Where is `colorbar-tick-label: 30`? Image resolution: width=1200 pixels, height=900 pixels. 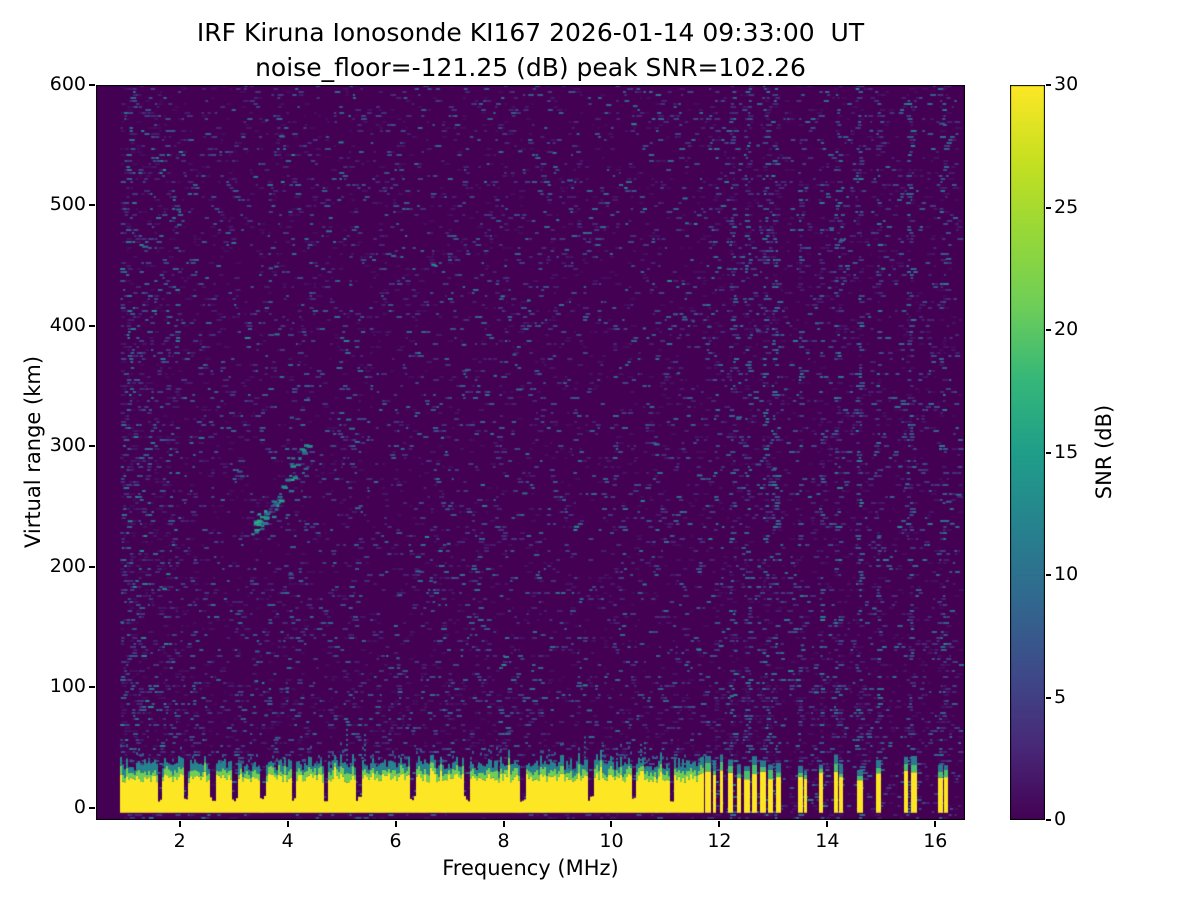
colorbar-tick-label: 30 is located at coordinates (1066, 84).